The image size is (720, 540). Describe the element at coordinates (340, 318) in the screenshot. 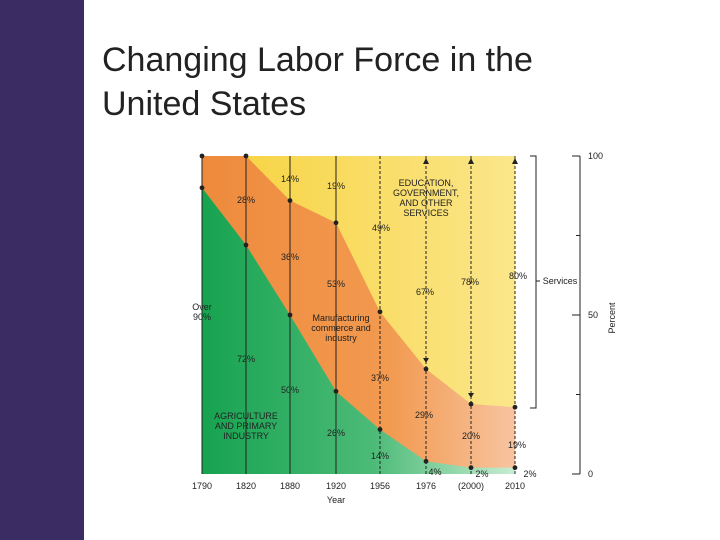

I see `manufacturing-series-name: Manufacturing` at that location.